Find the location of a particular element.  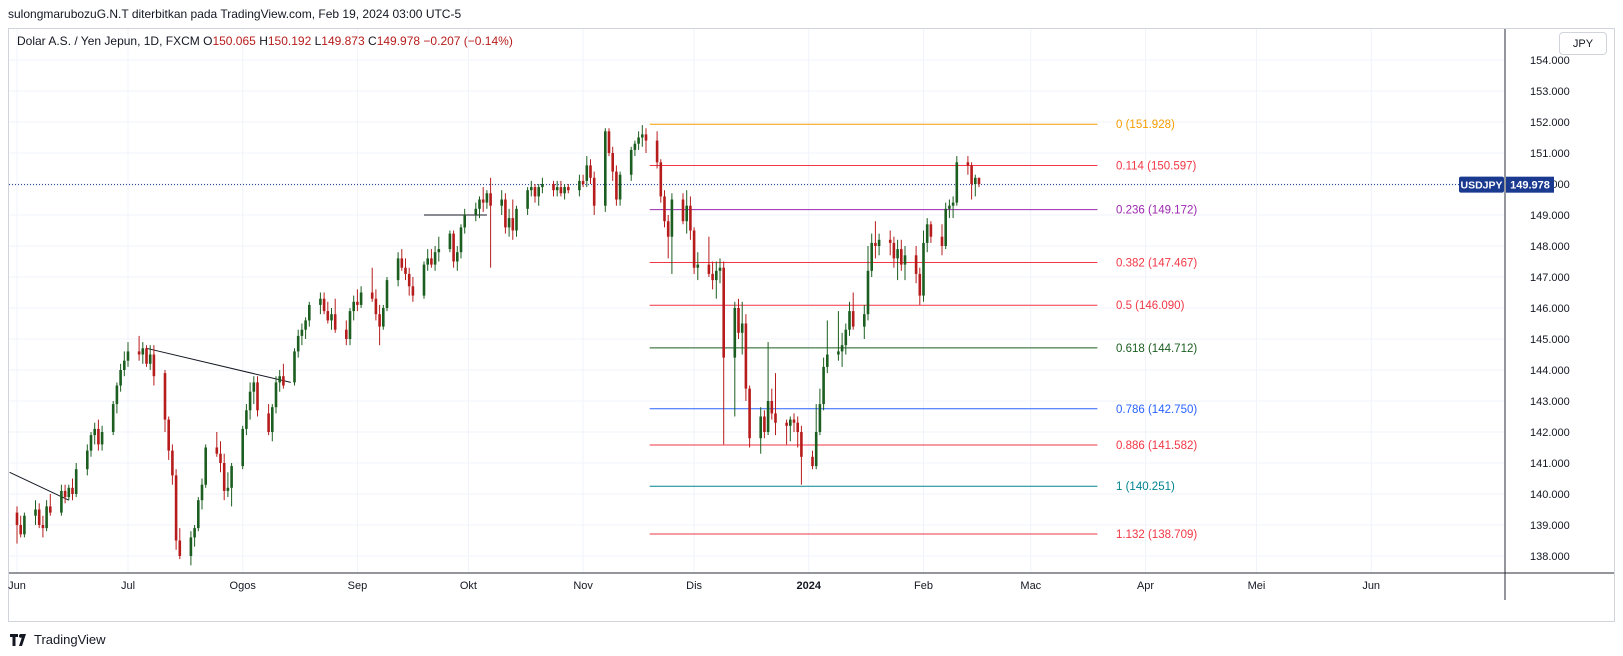

high-value: 150.192 is located at coordinates (289, 41).